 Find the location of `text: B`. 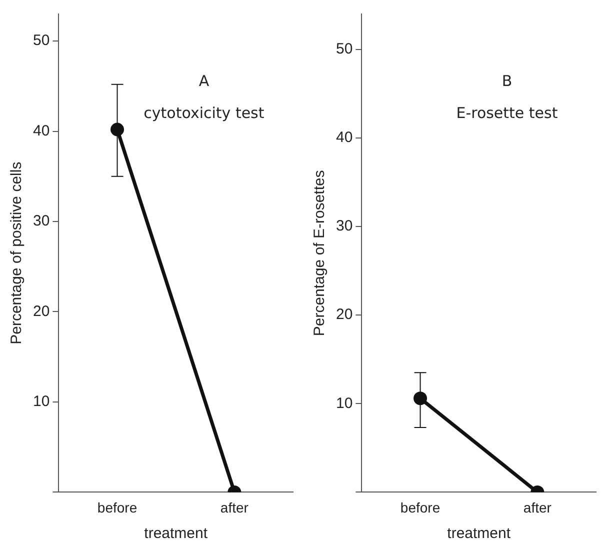

text: B is located at coordinates (507, 81).